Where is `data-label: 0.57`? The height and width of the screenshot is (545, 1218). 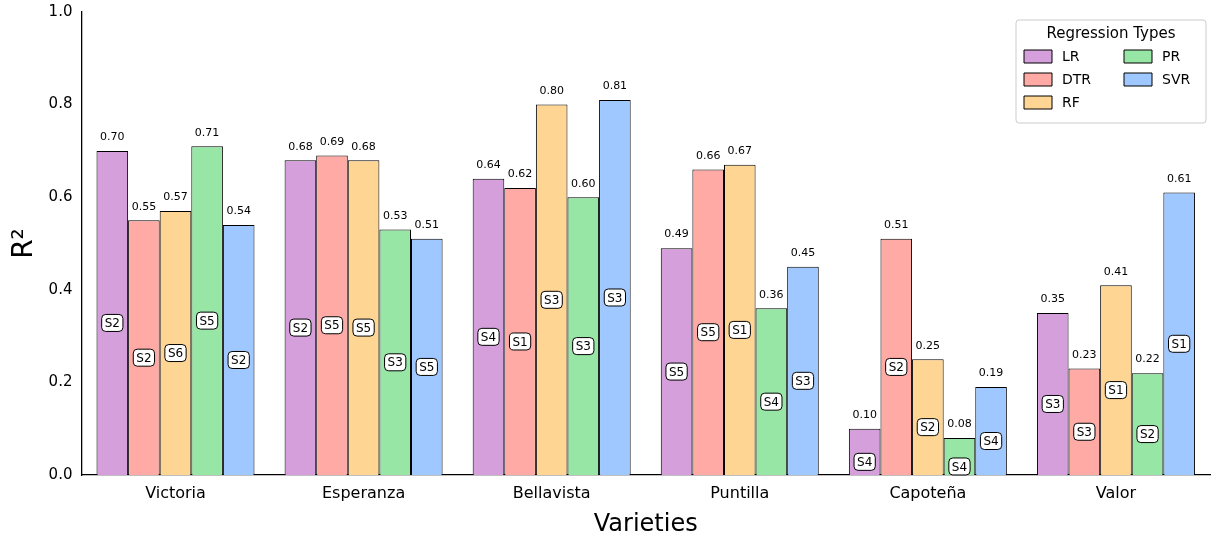 data-label: 0.57 is located at coordinates (175, 197).